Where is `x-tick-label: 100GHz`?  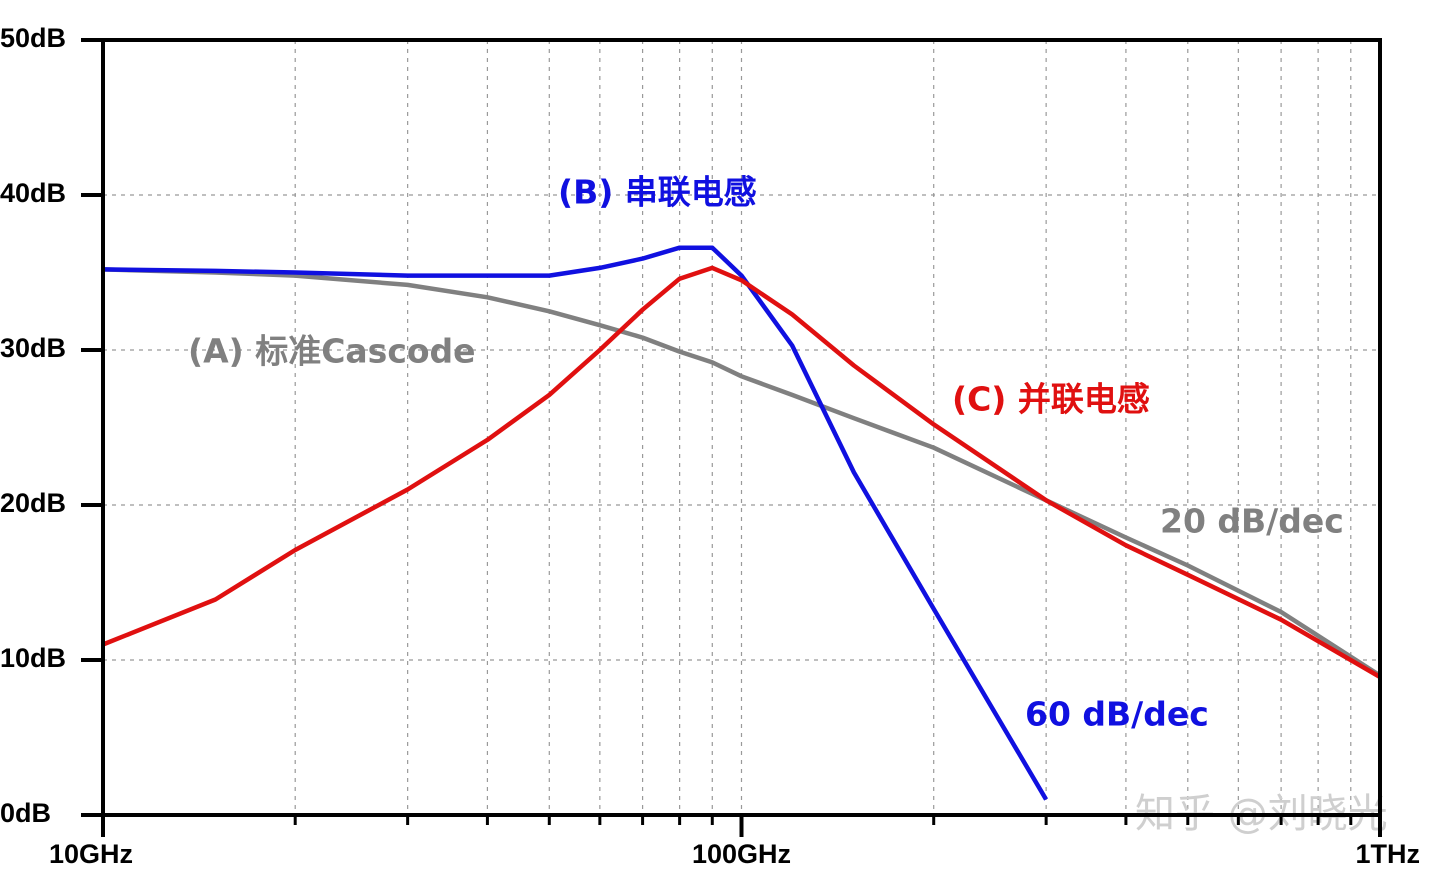 x-tick-label: 100GHz is located at coordinates (741, 854).